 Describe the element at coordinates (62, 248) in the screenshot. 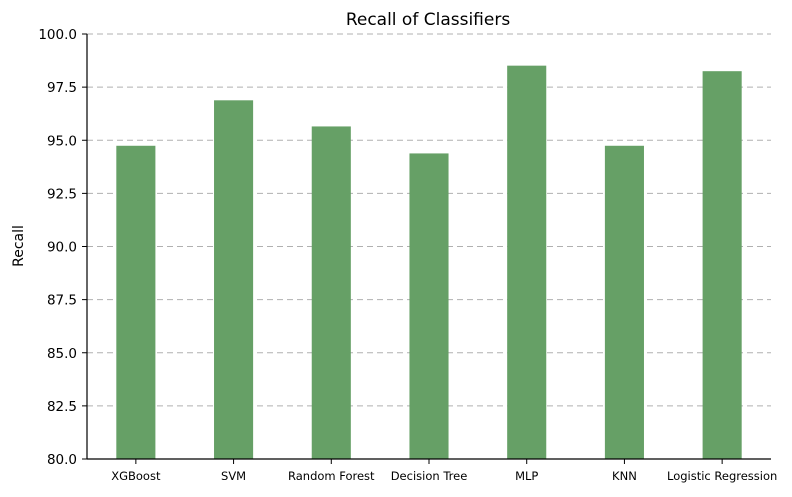

I see `y-tick-label: 90.0` at that location.